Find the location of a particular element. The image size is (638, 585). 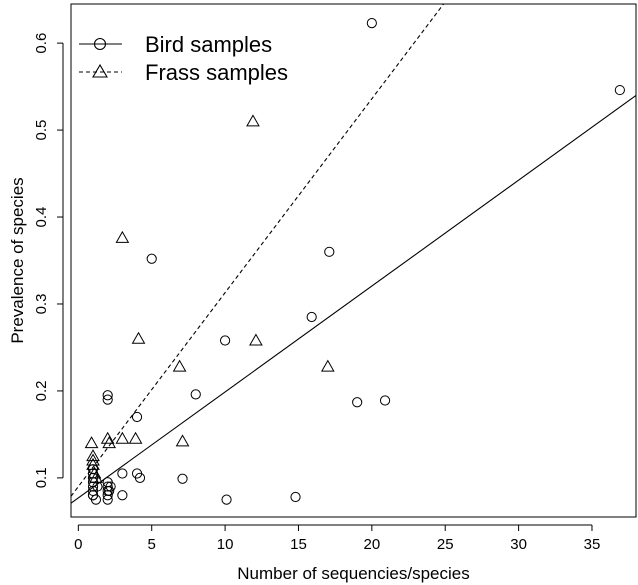

y-axis: 0.1 0.2 0.3 0.4 0.5 0.6 is located at coordinates (48, 260).